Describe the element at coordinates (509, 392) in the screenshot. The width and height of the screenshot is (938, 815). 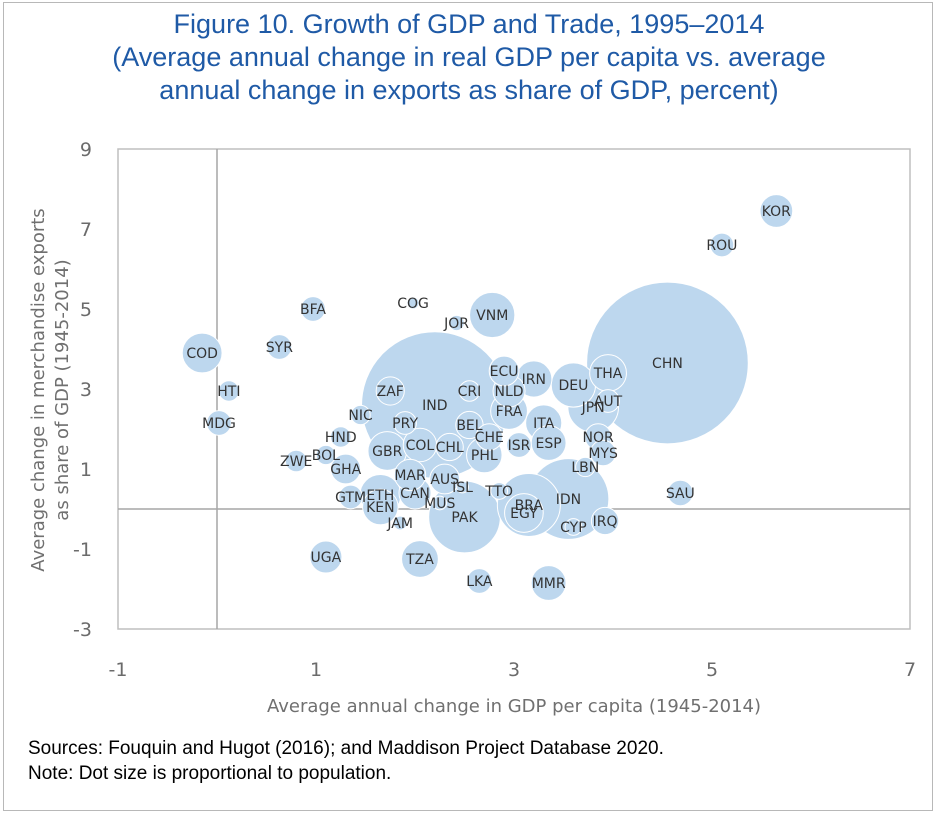
I see `label-nld: NLD` at that location.